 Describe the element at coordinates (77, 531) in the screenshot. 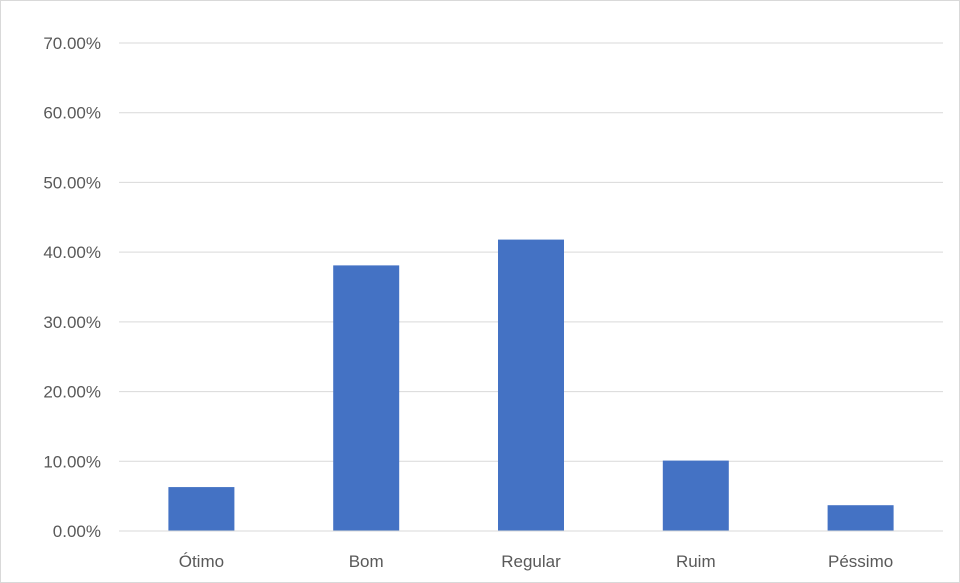

I see `y-tick-label: 0.00%` at that location.